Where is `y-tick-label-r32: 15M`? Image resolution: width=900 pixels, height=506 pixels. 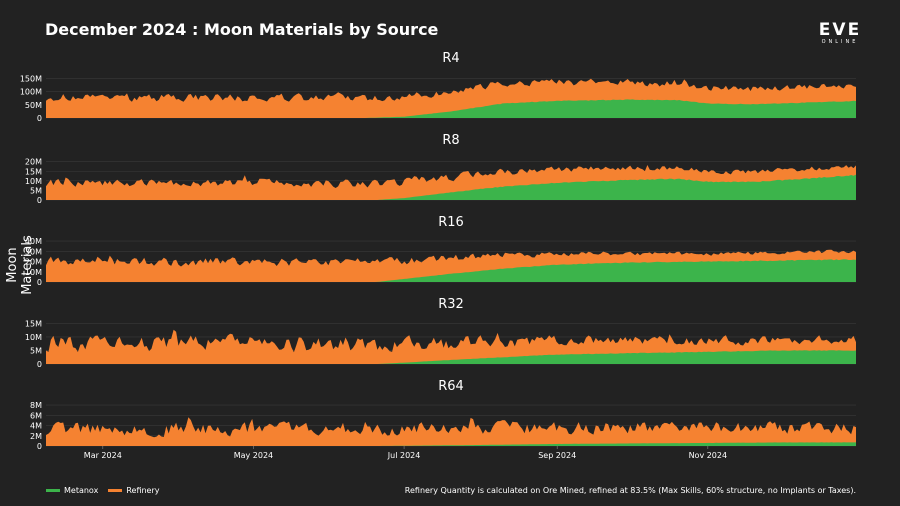
y-tick-label-r32: 15M is located at coordinates (33, 323).